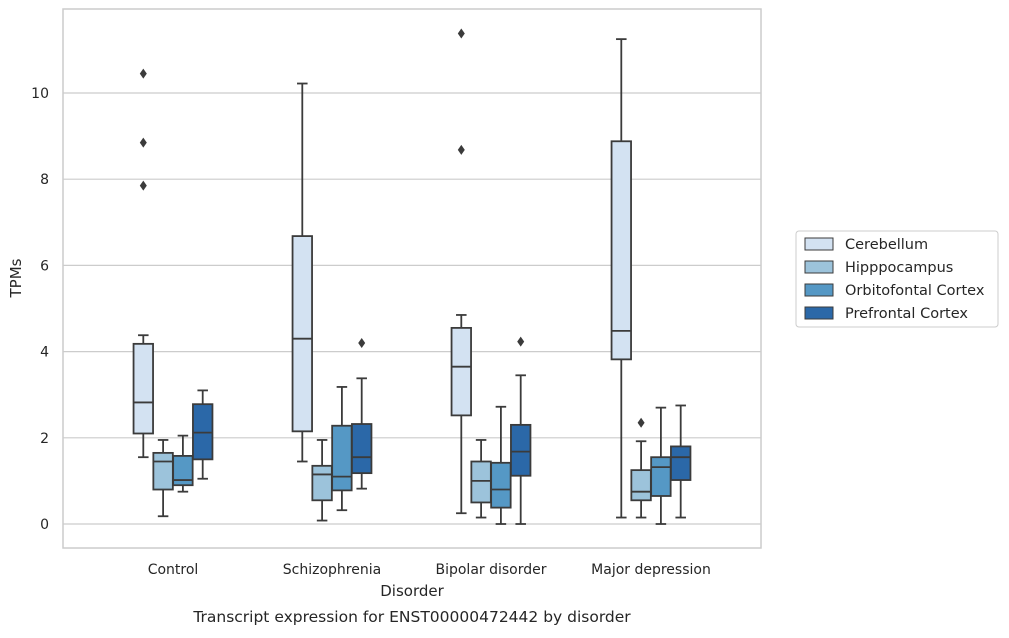 This screenshot has height=638, width=1009. I want to click on legend-label-cerebellum: Cerebellum, so click(886, 245).